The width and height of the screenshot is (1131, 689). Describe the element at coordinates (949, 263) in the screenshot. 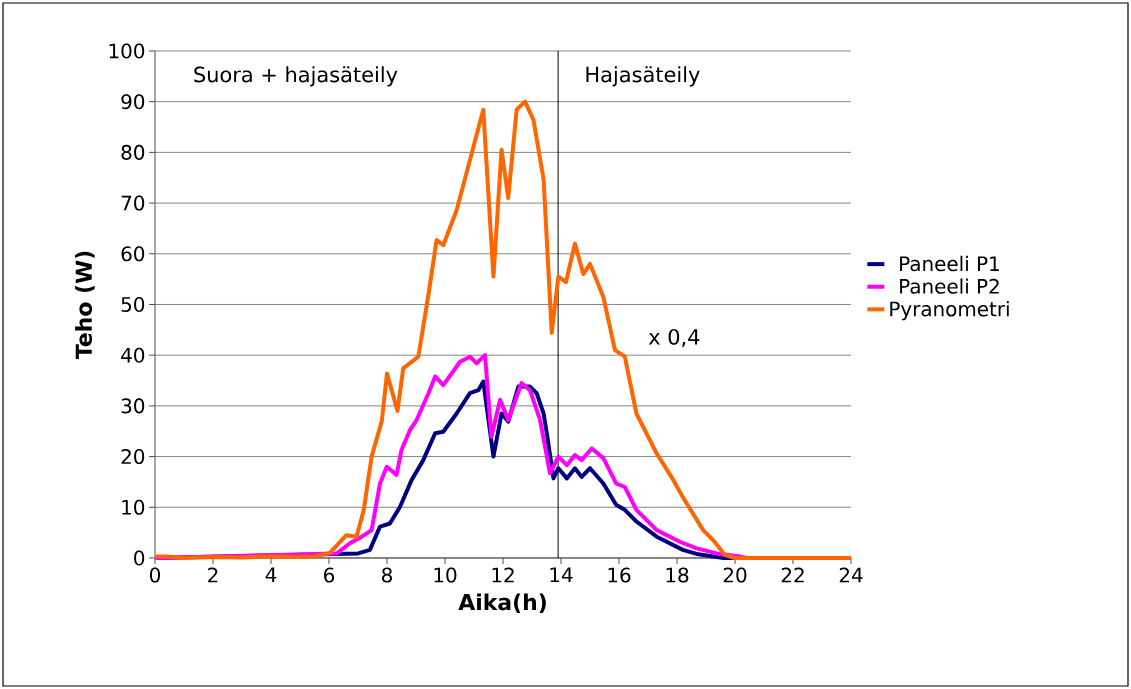

I see `legend-label: Paneeli P1` at that location.